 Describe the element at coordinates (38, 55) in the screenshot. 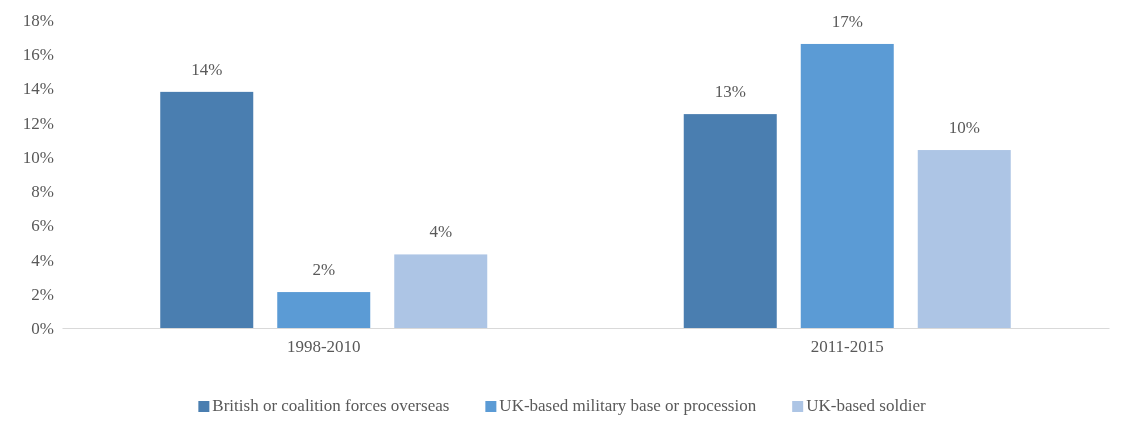

I see `y-tick-label: 16%` at that location.